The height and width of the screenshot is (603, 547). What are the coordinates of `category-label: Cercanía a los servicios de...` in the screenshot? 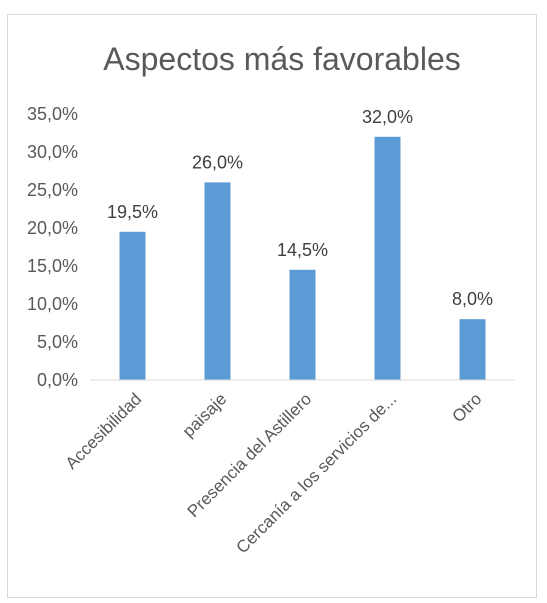 It's located at (317, 473).